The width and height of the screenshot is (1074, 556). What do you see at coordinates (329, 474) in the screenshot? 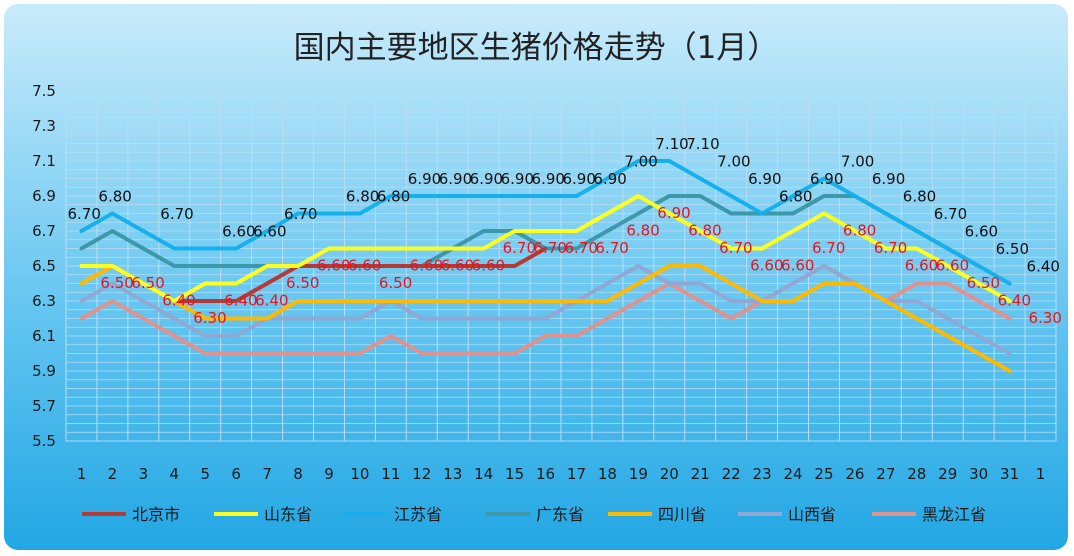
I see `x-tick-label: 9` at bounding box center [329, 474].